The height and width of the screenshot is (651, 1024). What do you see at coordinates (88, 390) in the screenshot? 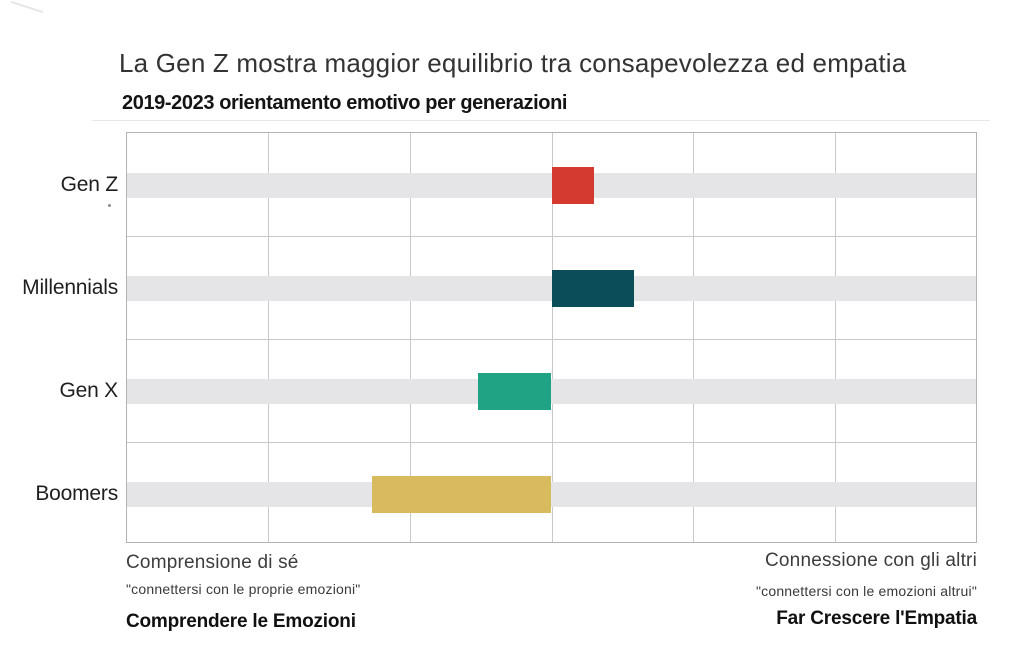
I see `category-label-gen-x: Gen X` at bounding box center [88, 390].